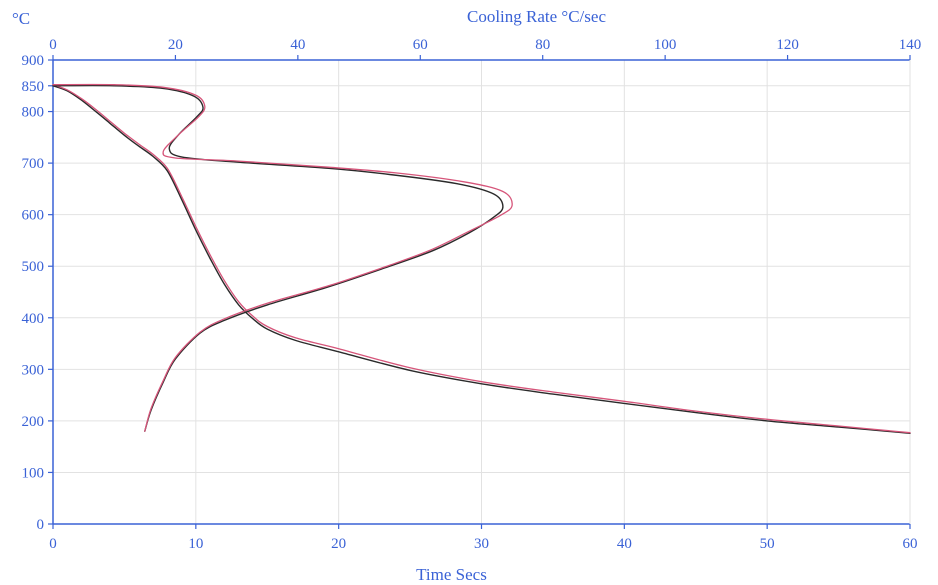 Image resolution: width=938 pixels, height=585 pixels. What do you see at coordinates (542, 45) in the screenshot?
I see `top-tick-label: 80` at bounding box center [542, 45].